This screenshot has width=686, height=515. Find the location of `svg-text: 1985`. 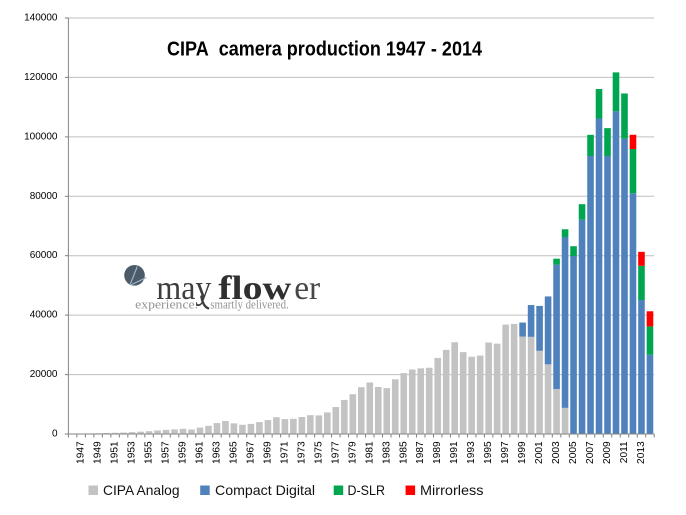

svg-text: 1985 is located at coordinates (403, 452).